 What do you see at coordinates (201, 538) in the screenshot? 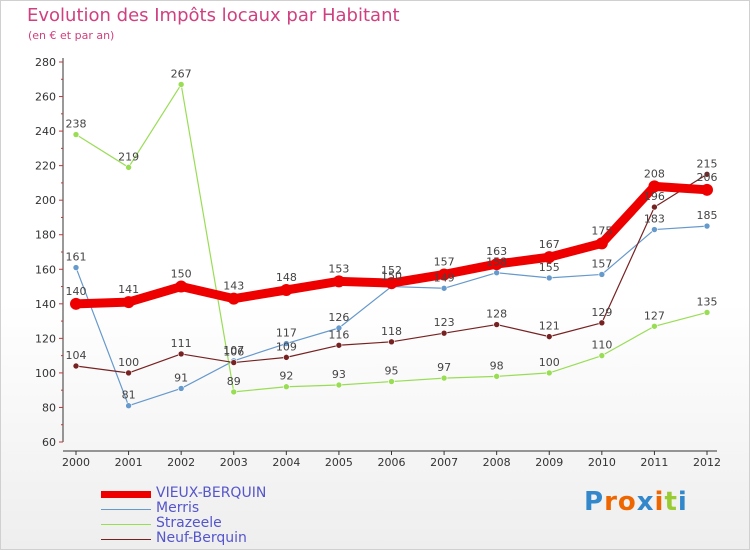
I see `legend-label: Neuf-Berquin` at bounding box center [201, 538].